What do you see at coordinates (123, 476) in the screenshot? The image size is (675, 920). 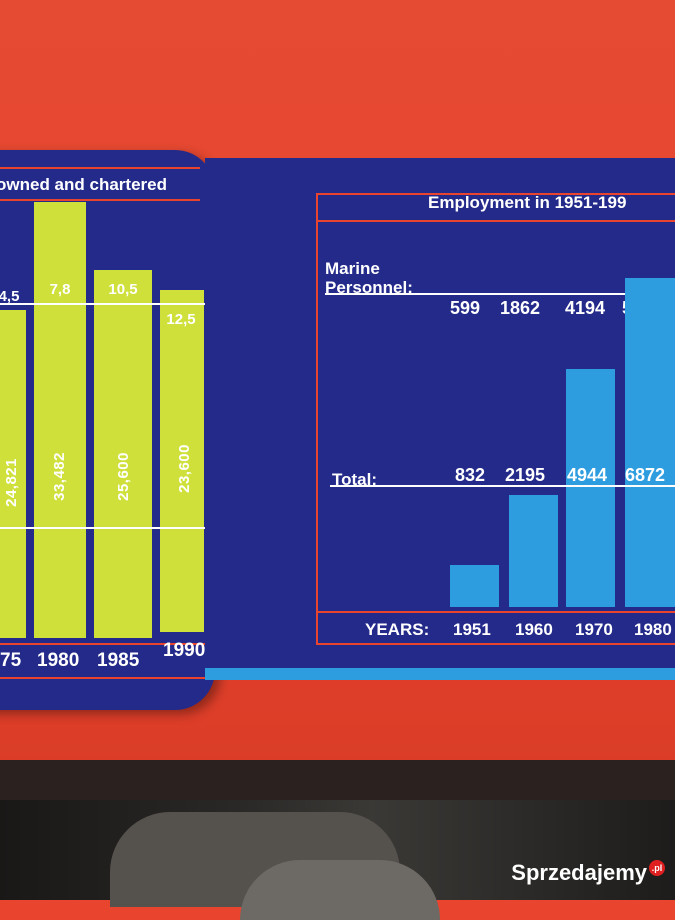 I see `left-bar-vertical-label: 25,600` at bounding box center [123, 476].